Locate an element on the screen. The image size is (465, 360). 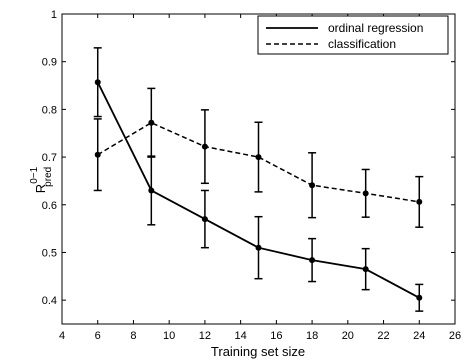
x-tick-label: 22 is located at coordinates (383, 336).